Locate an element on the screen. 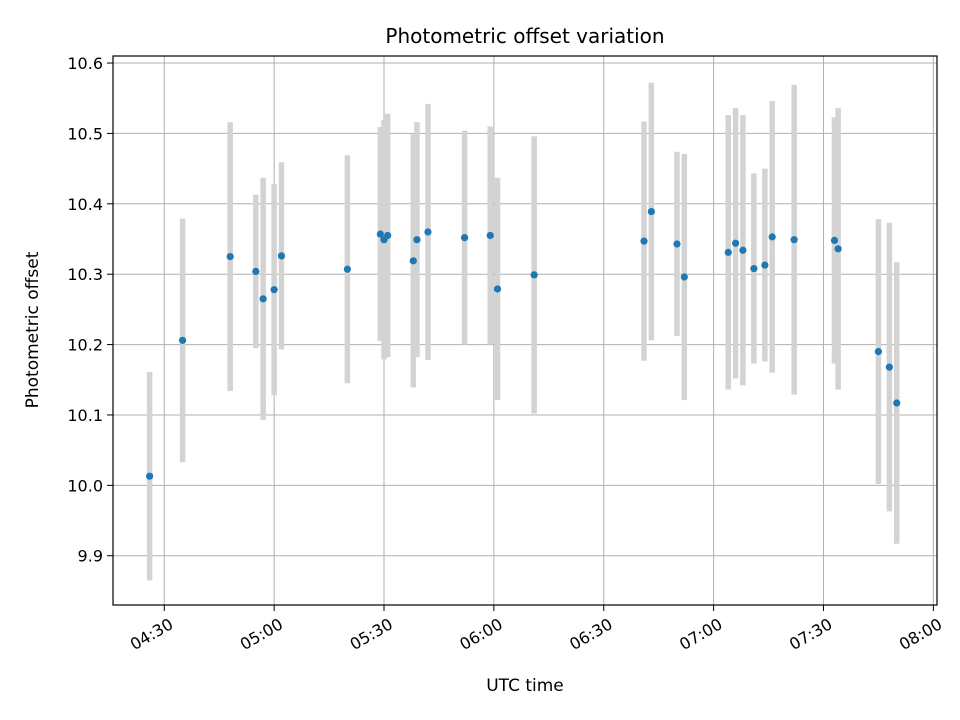 The width and height of the screenshot is (960, 720). y-tick-label: 10.3 is located at coordinates (85, 274).